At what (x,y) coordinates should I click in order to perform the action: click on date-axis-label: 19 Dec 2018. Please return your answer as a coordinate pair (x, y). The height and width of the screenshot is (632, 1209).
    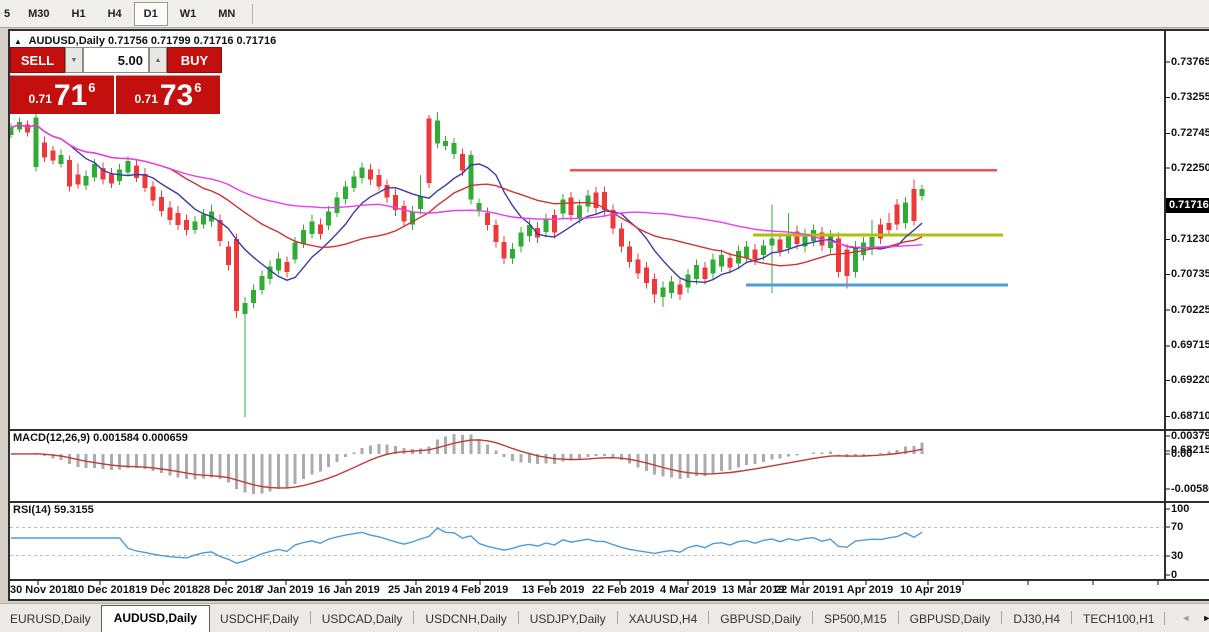
    Looking at the image, I should click on (166, 590).